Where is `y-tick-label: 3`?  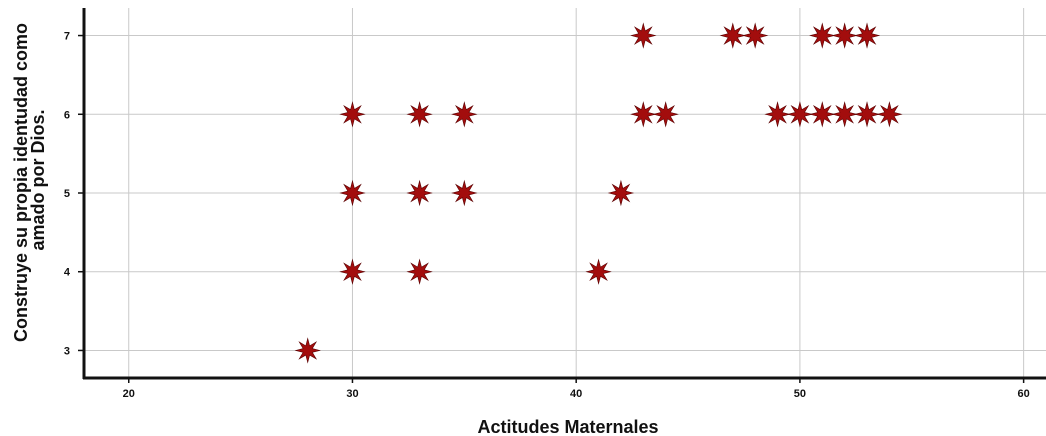
y-tick-label: 3 is located at coordinates (67, 351).